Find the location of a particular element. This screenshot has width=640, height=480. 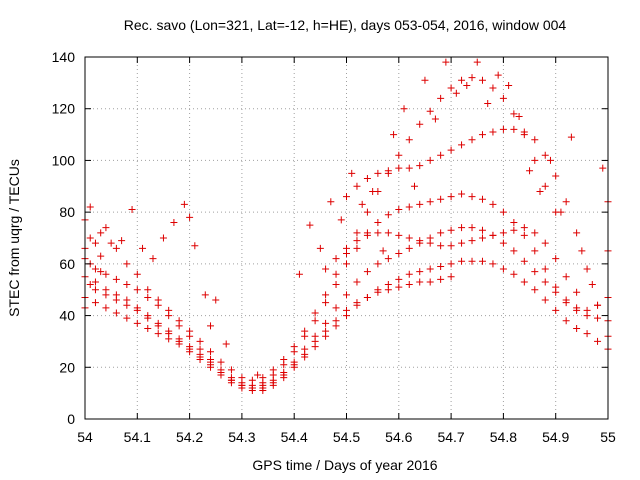

x-tick-label: 54 is located at coordinates (85, 437).